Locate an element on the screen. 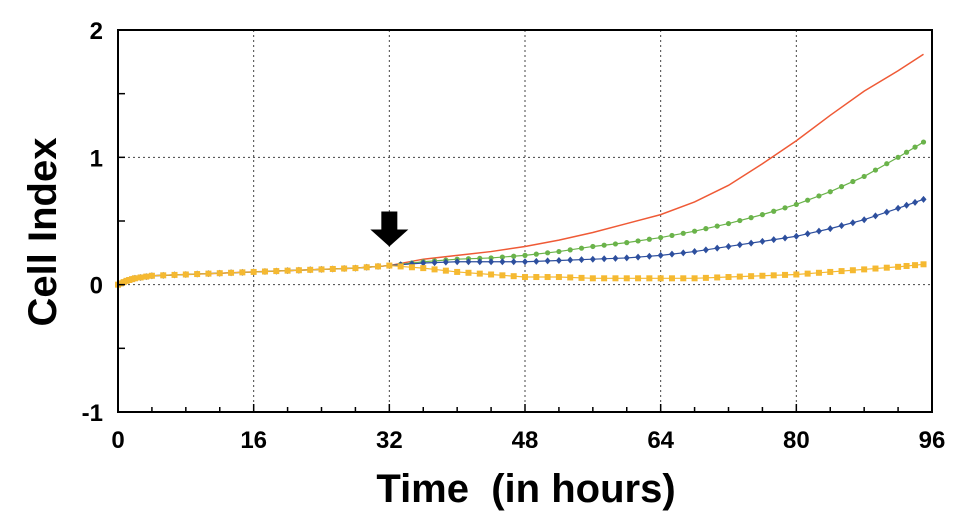 This screenshot has height=522, width=969. x-axis-title: Time (in hours) is located at coordinates (525, 489).